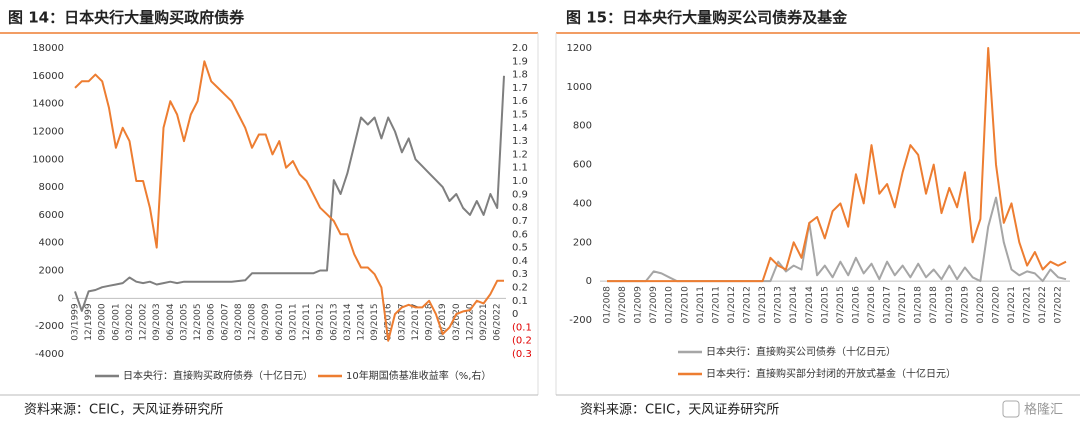 The image size is (1080, 426). Describe the element at coordinates (362, 322) in the screenshot. I see `x-tick-label: 12/2014` at that location.